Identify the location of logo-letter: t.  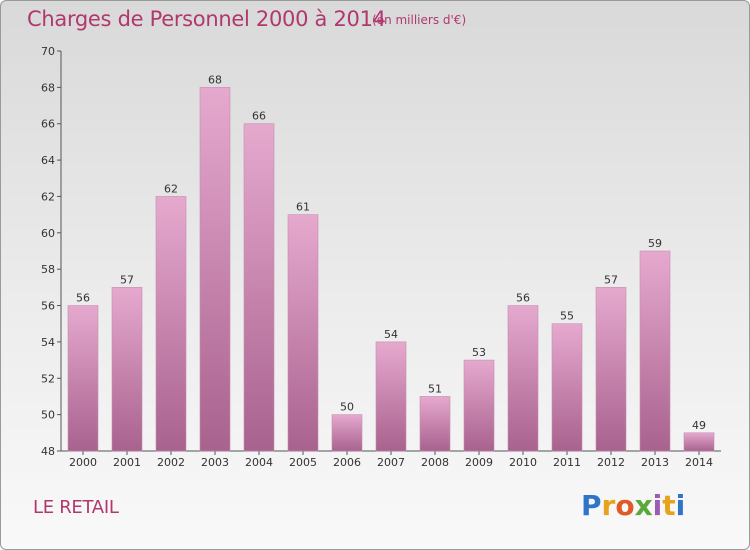
(669, 505).